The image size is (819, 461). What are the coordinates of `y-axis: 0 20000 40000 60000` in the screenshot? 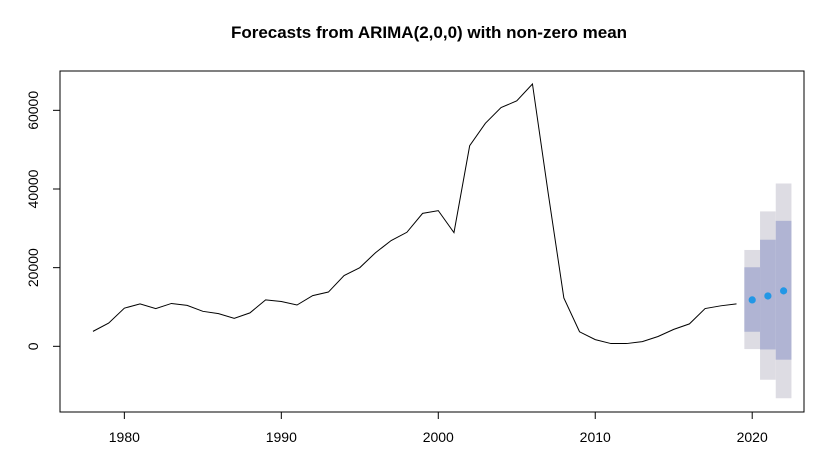 It's located at (43, 220).